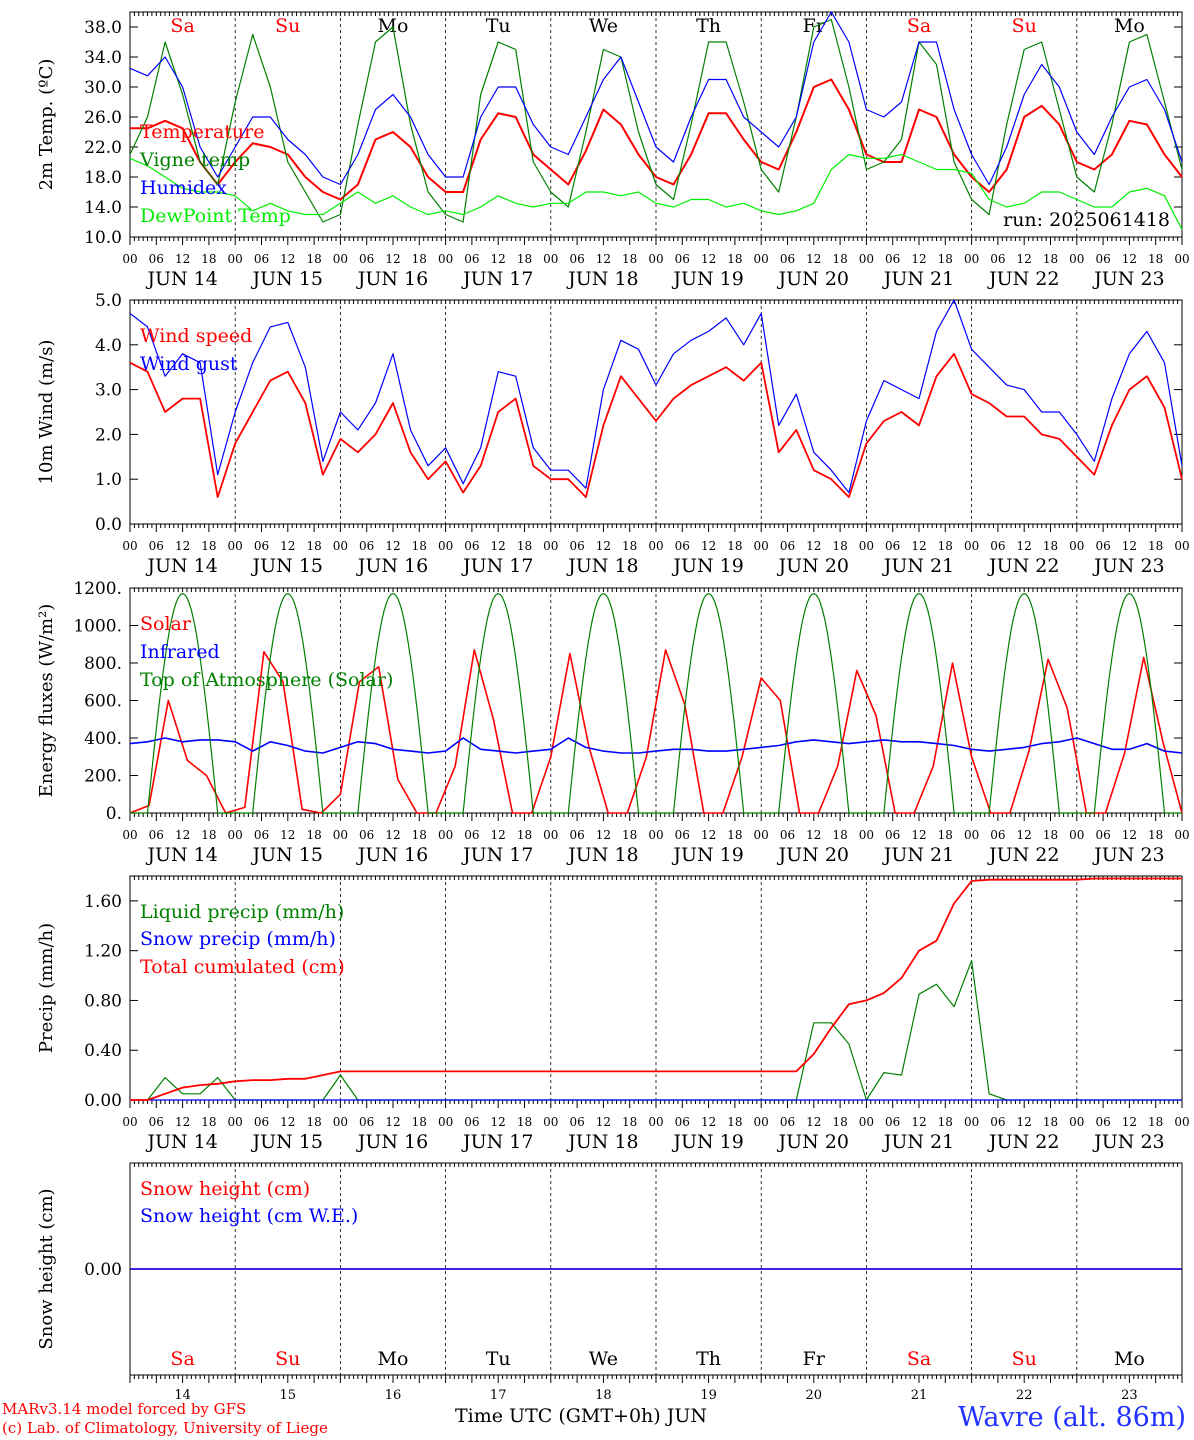 This screenshot has width=1194, height=1440. I want to click on date-tick-label: JUN 14, so click(181, 855).